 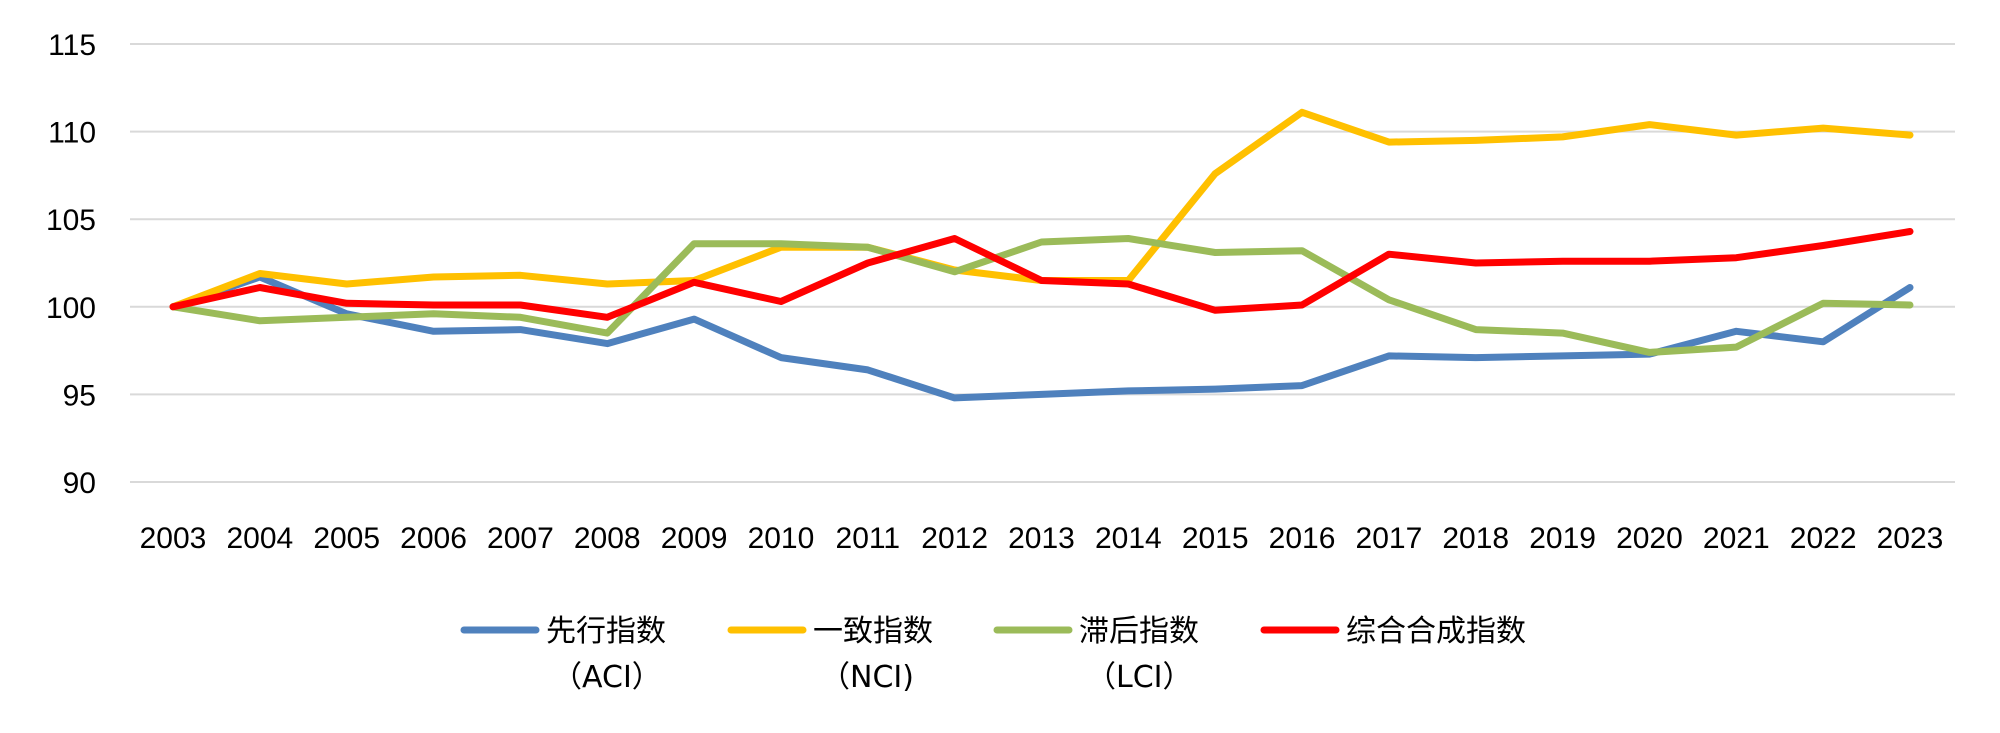 I want to click on x-tick-label: 2004, so click(x=259, y=538).